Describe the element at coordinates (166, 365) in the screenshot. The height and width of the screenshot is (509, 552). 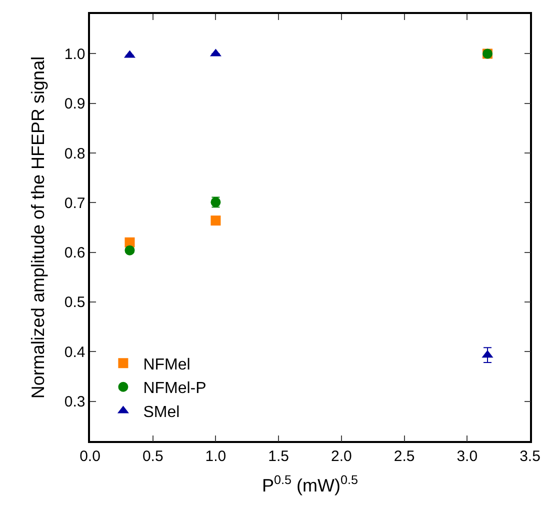
I see `legend-label: NFMel` at that location.